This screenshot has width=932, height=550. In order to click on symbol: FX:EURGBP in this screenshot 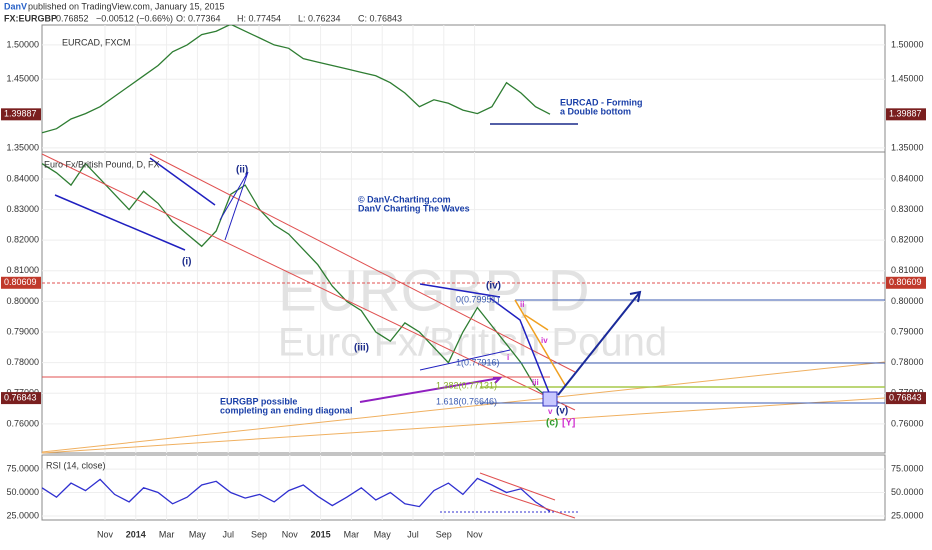, I will do `click(30, 18)`.